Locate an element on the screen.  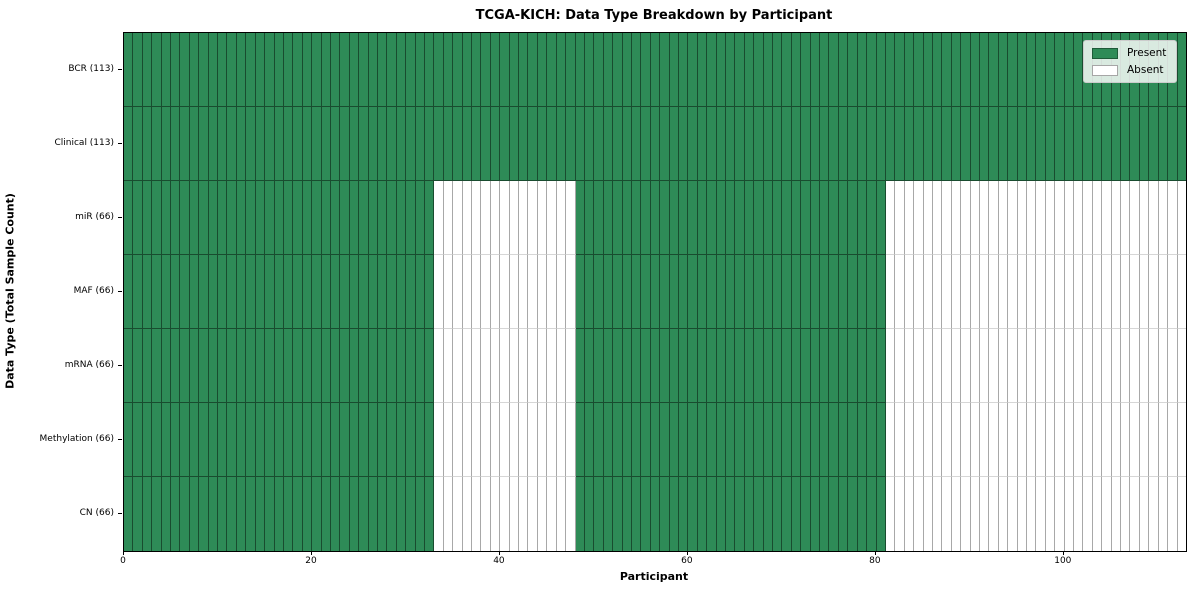
x-tick-mark is located at coordinates (311, 553).